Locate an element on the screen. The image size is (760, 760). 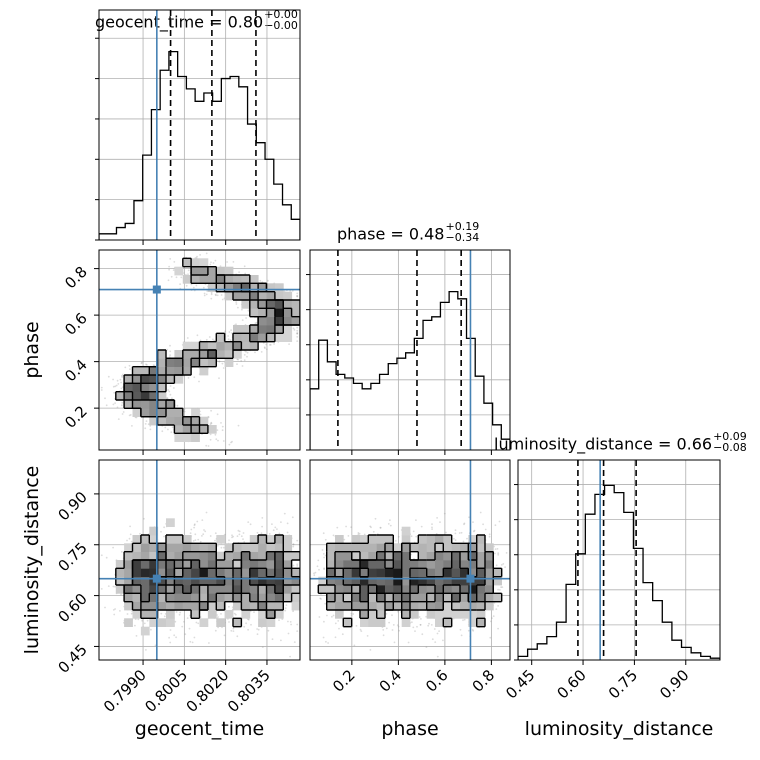
title-minus: −0.08 is located at coordinates (730, 447).